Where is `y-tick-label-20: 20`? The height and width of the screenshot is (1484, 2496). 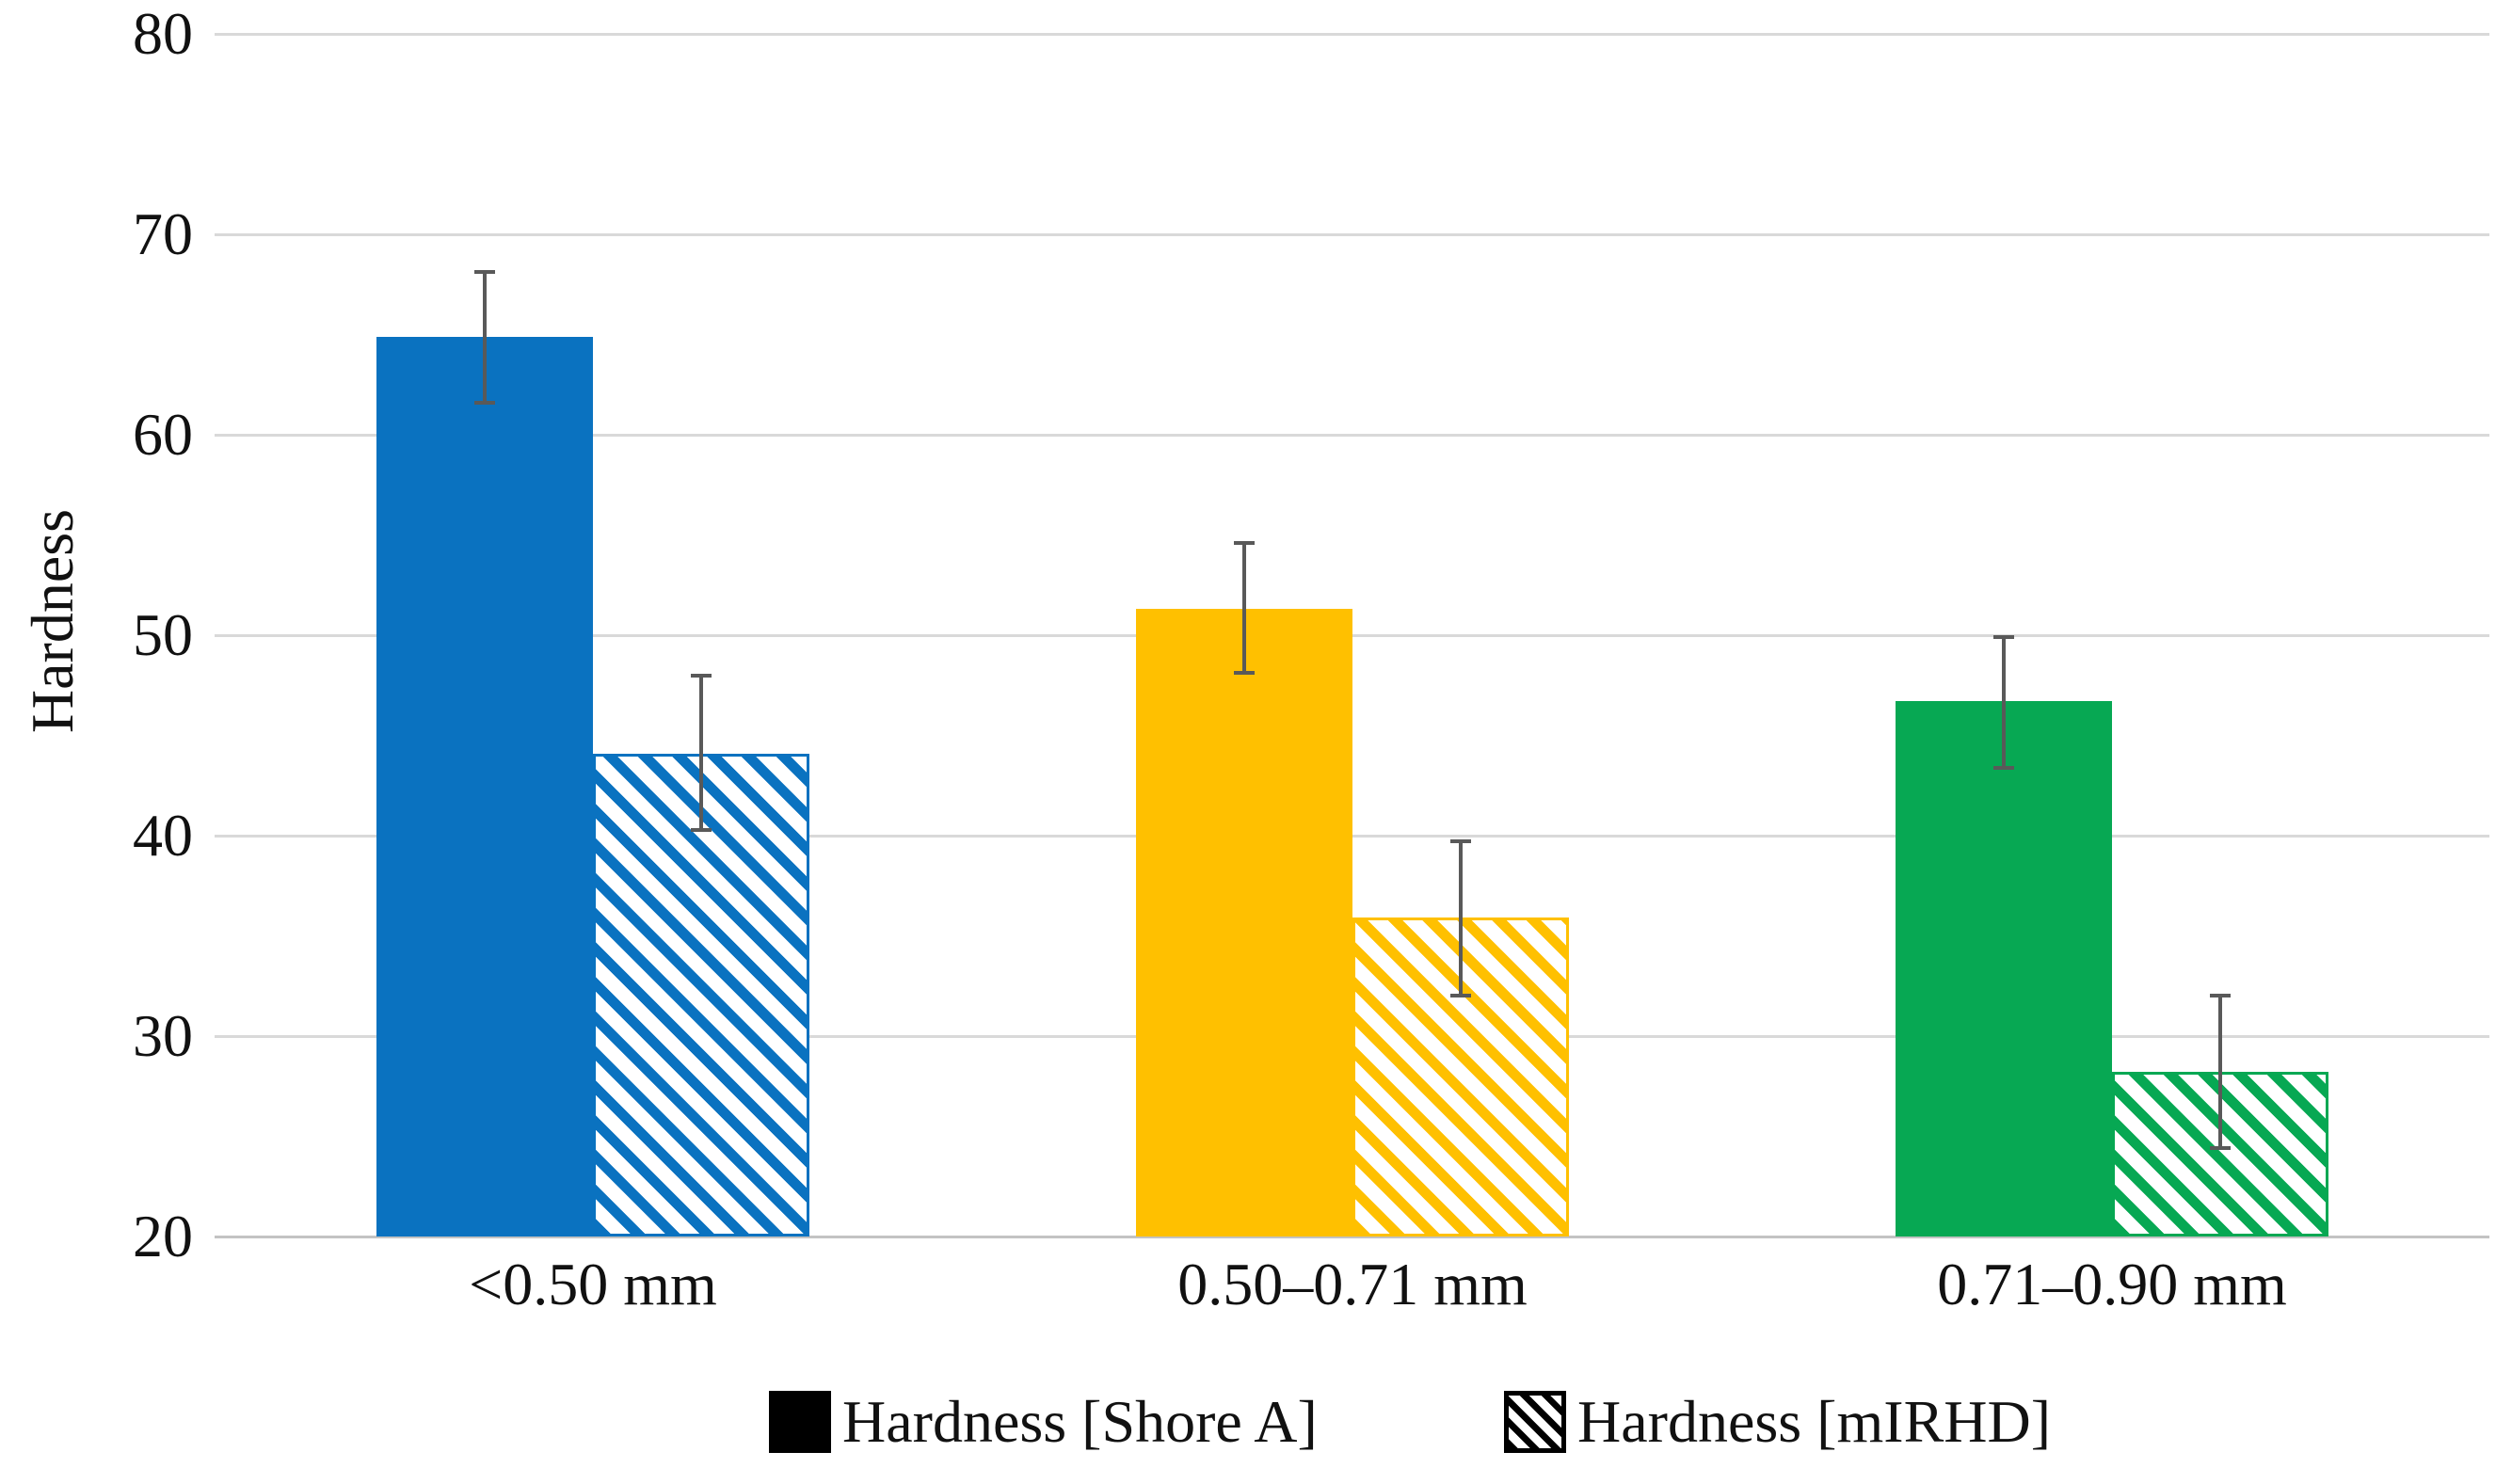
y-tick-label-20: 20 is located at coordinates (163, 1236).